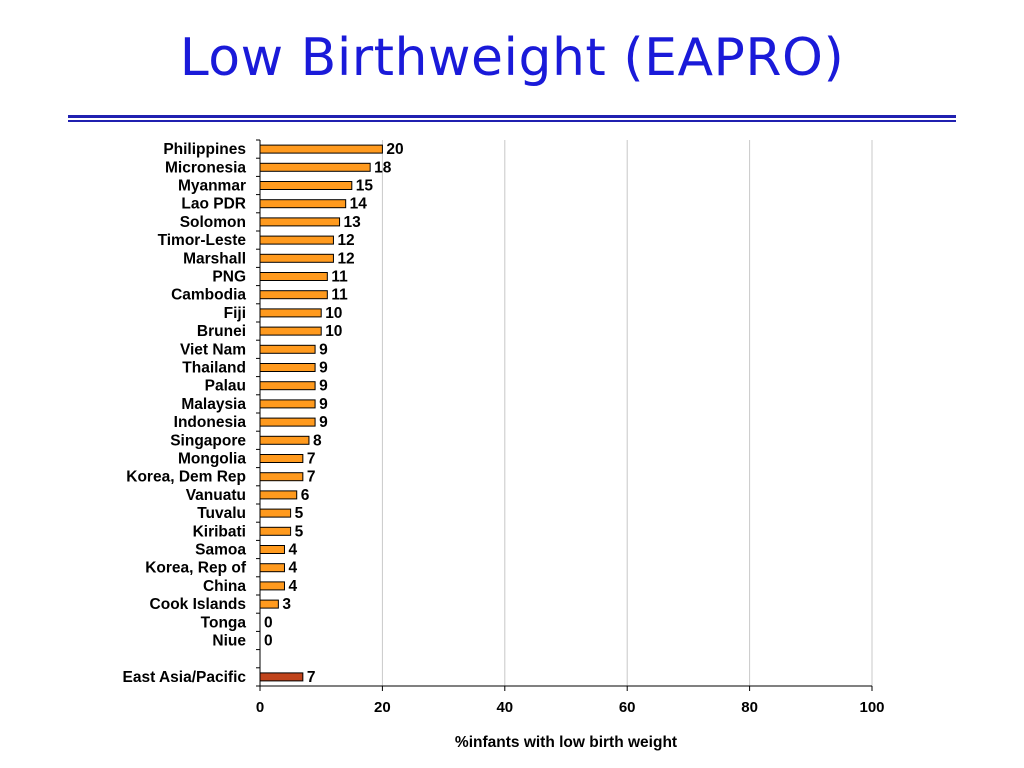 The width and height of the screenshot is (1024, 768). I want to click on bars, so click(321, 413).